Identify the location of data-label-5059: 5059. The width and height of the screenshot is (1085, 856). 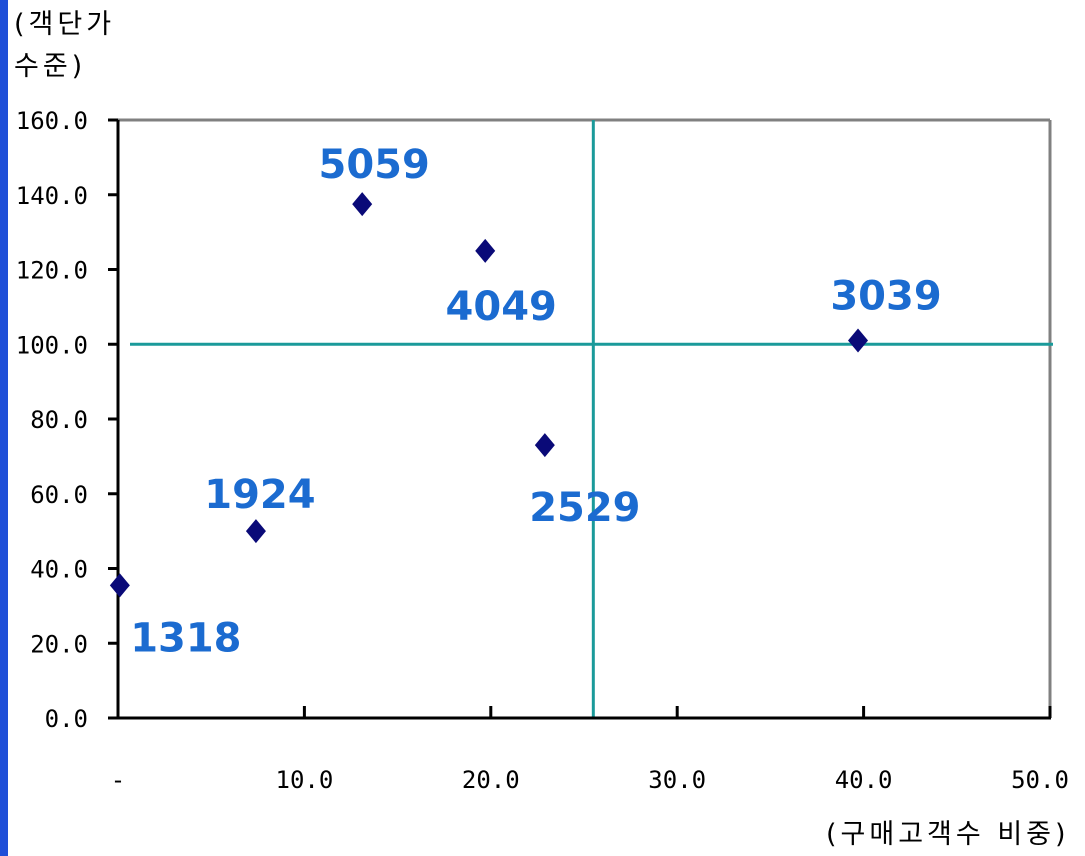
(374, 165).